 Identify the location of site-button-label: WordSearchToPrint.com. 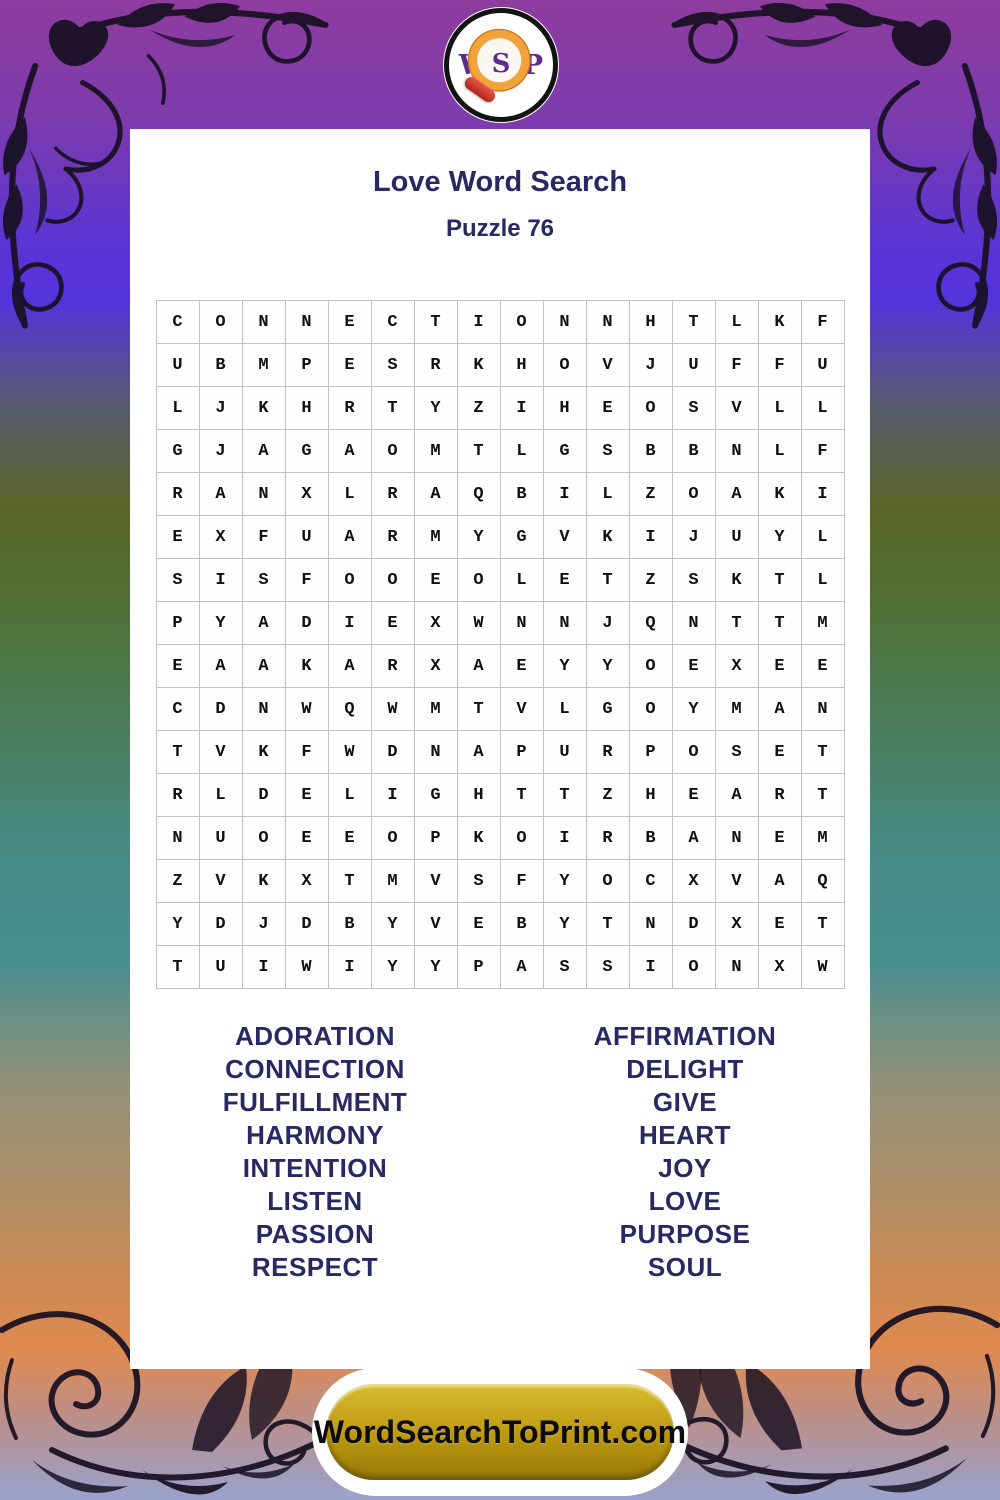
(500, 1431).